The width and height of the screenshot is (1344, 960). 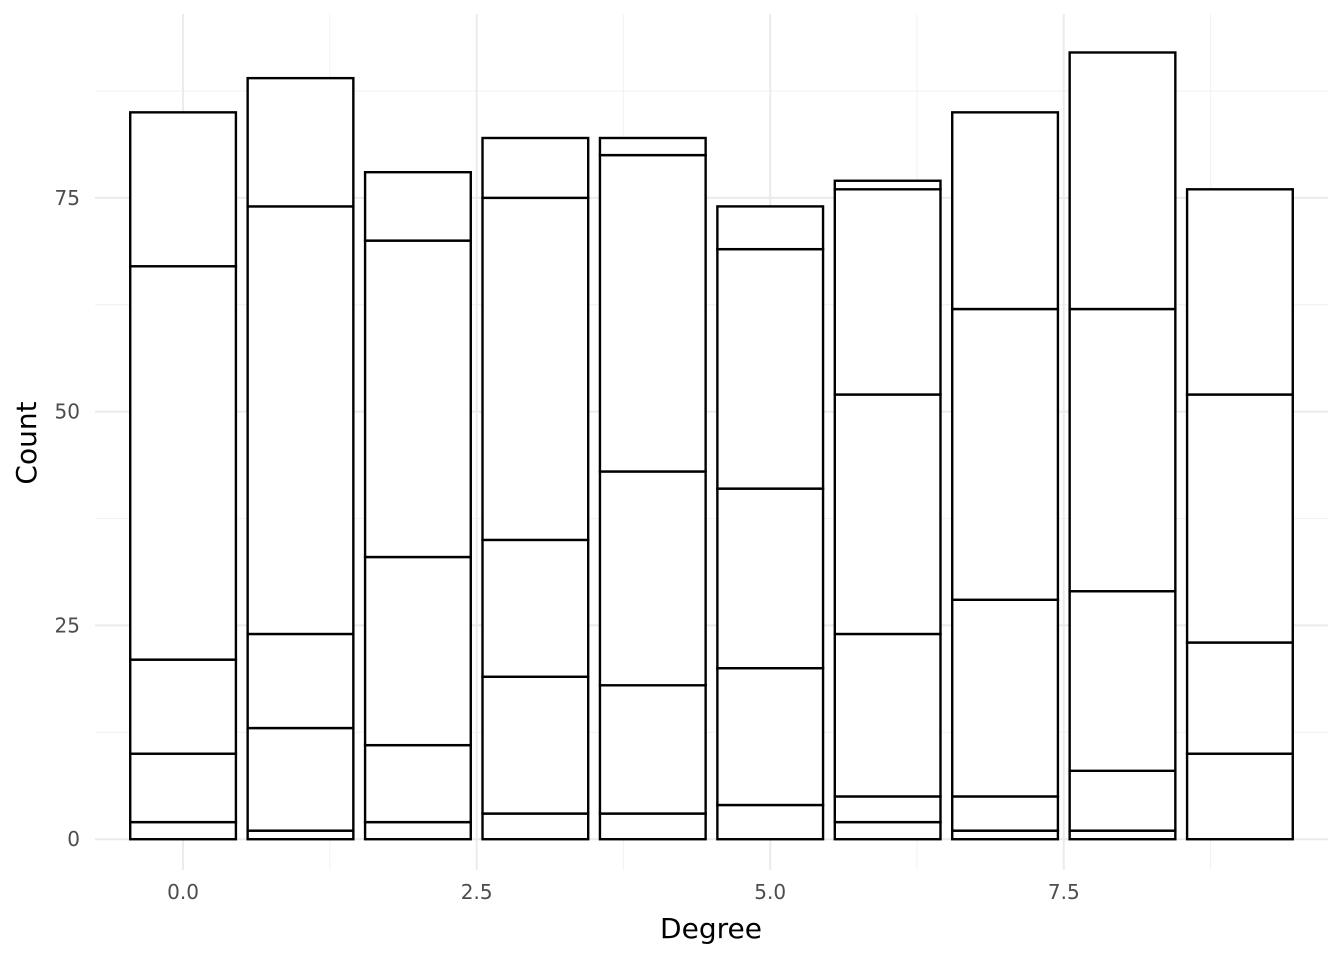 I want to click on x-tick-label: 0.0, so click(x=183, y=892).